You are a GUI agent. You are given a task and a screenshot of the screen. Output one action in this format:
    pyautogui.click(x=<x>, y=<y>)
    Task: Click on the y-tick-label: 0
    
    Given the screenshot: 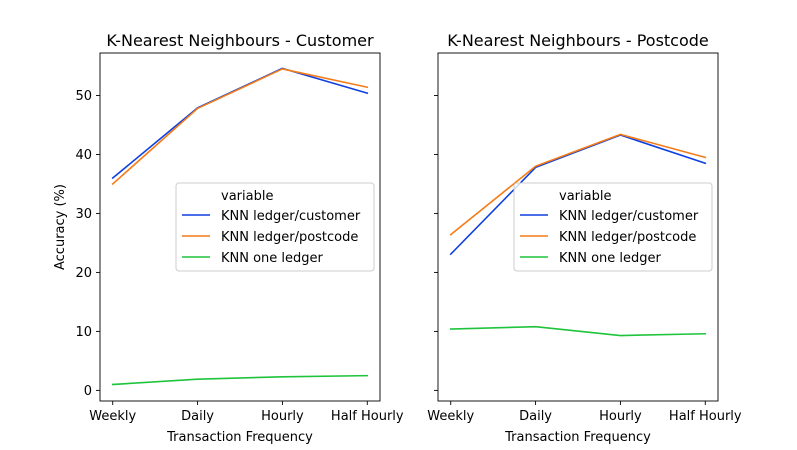 What is the action you would take?
    pyautogui.click(x=88, y=391)
    